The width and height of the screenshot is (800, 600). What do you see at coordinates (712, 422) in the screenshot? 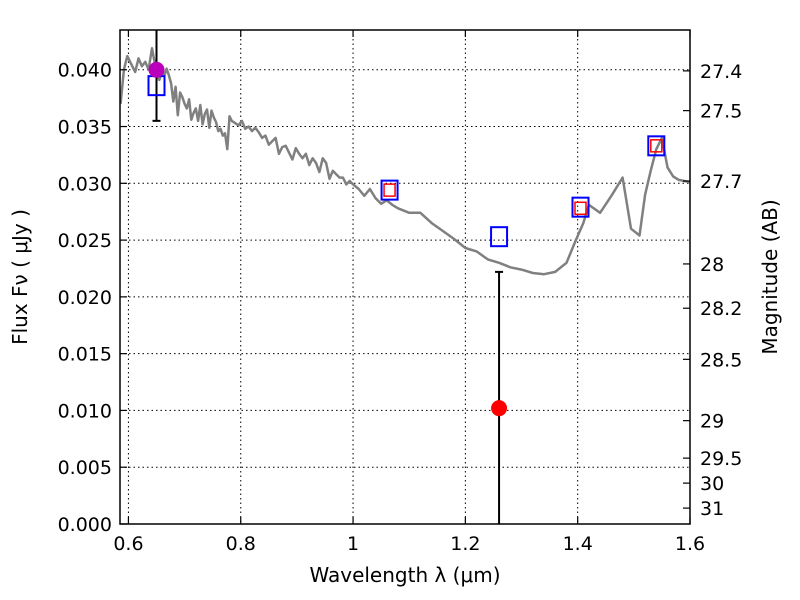
I see `y2-tick-label: 29` at bounding box center [712, 422].